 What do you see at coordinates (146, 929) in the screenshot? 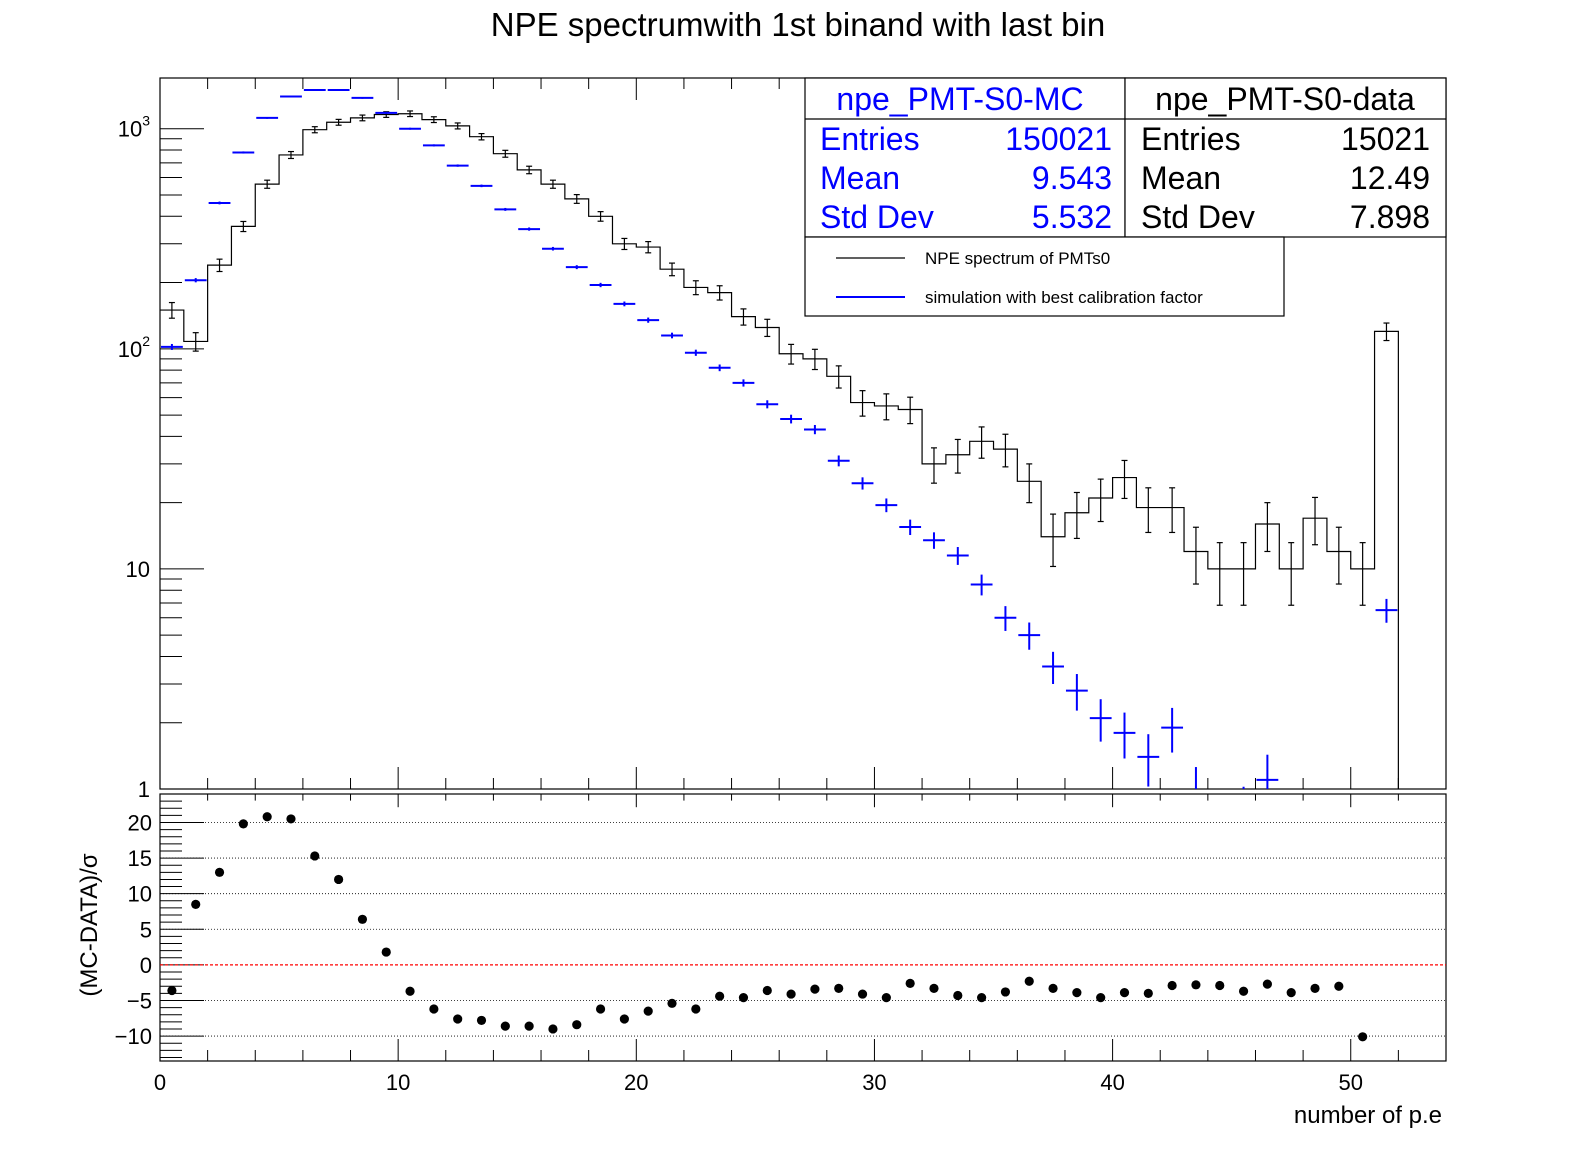
I see `ratio-y-tick-label: 5` at bounding box center [146, 929].